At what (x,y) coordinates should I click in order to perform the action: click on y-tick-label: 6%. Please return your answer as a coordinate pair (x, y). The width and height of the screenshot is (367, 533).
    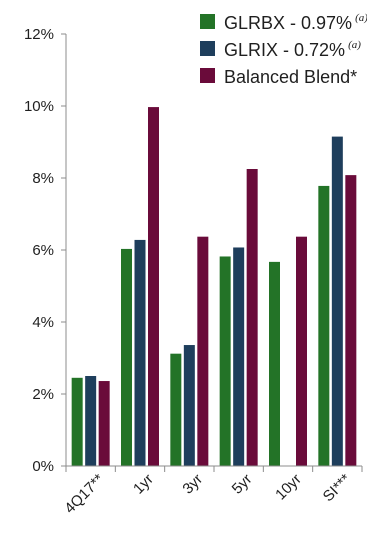
    Looking at the image, I should click on (43, 250).